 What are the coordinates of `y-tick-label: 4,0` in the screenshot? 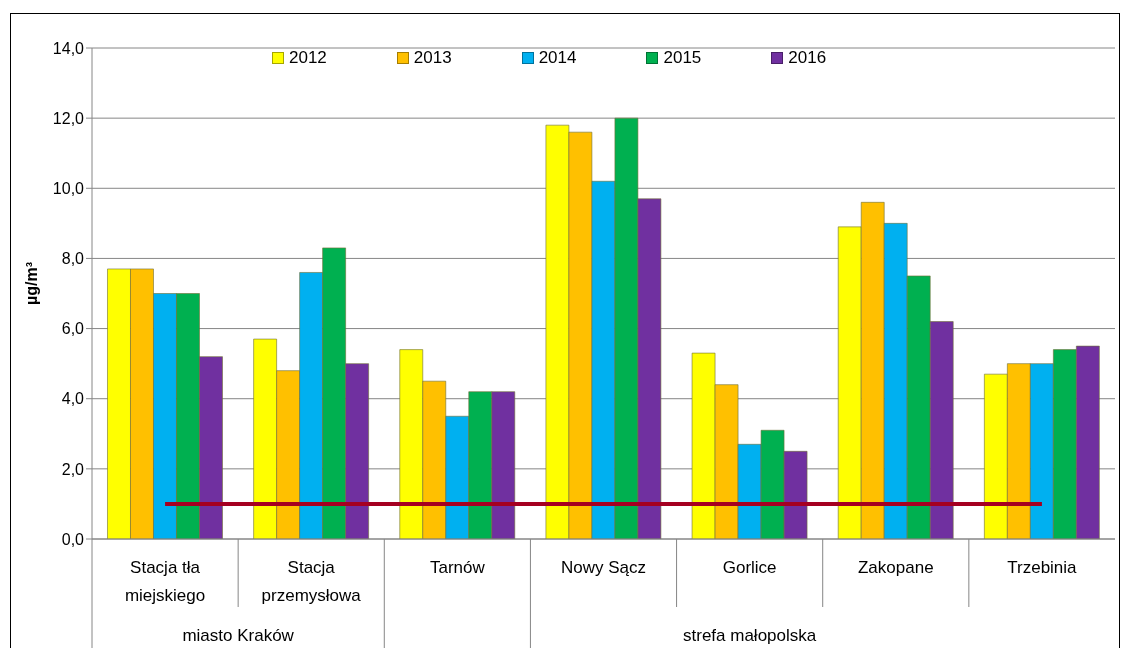 It's located at (73, 399).